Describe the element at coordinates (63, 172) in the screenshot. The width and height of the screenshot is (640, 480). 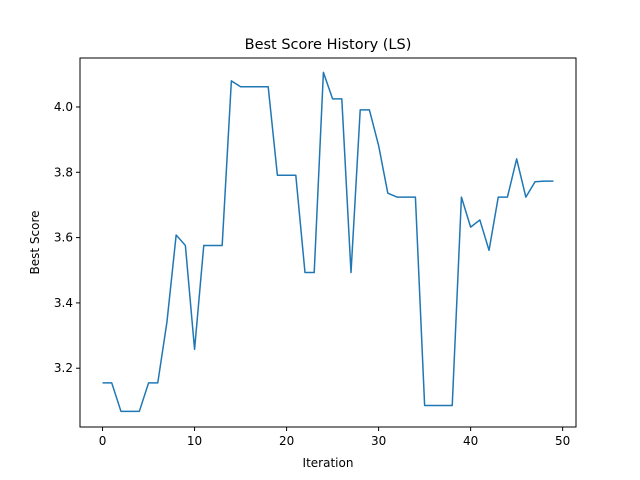
I see `y-tick-label: 3.8` at that location.